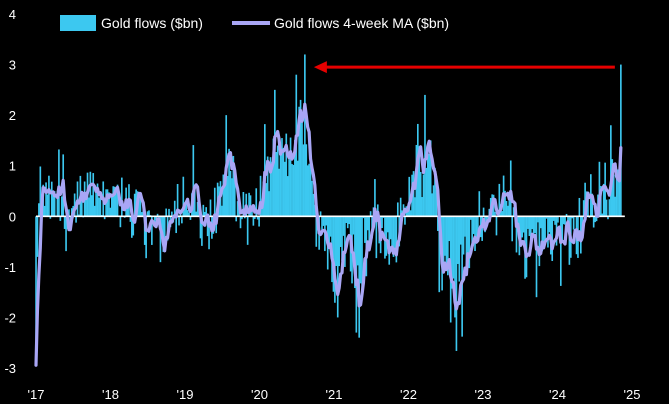 This screenshot has width=669, height=404. What do you see at coordinates (12, 14) in the screenshot?
I see `y-tick-label: 4` at bounding box center [12, 14].